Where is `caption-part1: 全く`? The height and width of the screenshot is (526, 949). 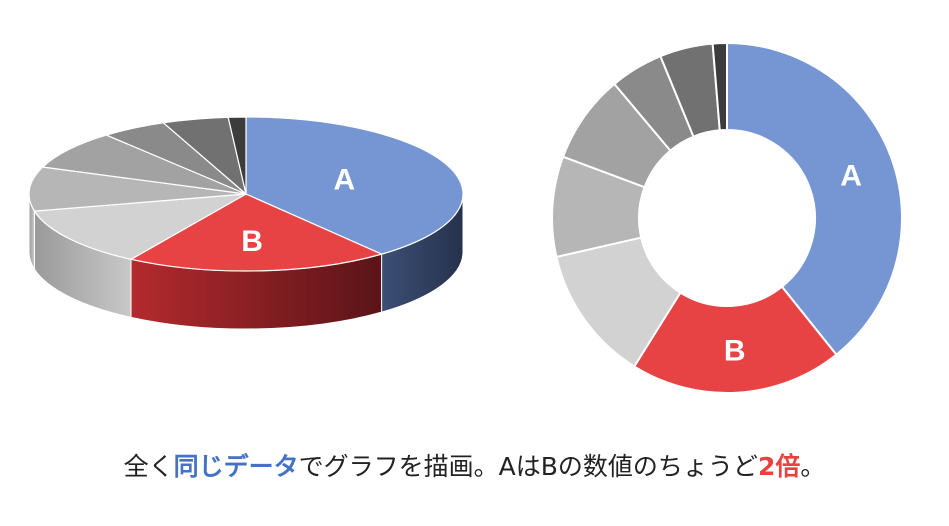
caption-part1: 全く is located at coordinates (148, 466).